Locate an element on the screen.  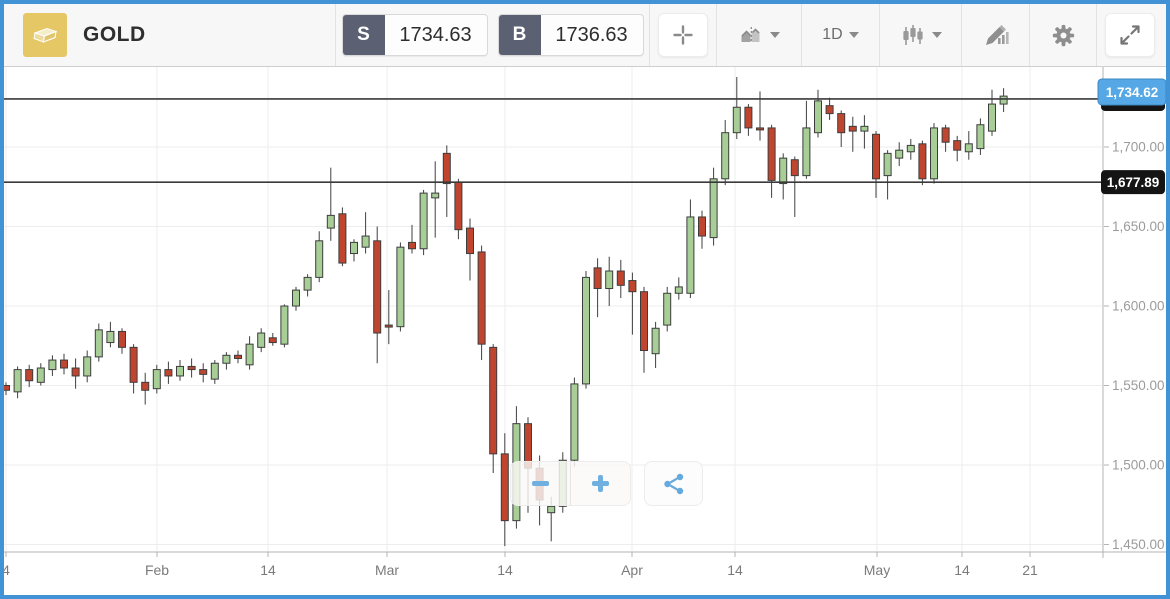
buy-button: B 1736.63 is located at coordinates (570, 35).